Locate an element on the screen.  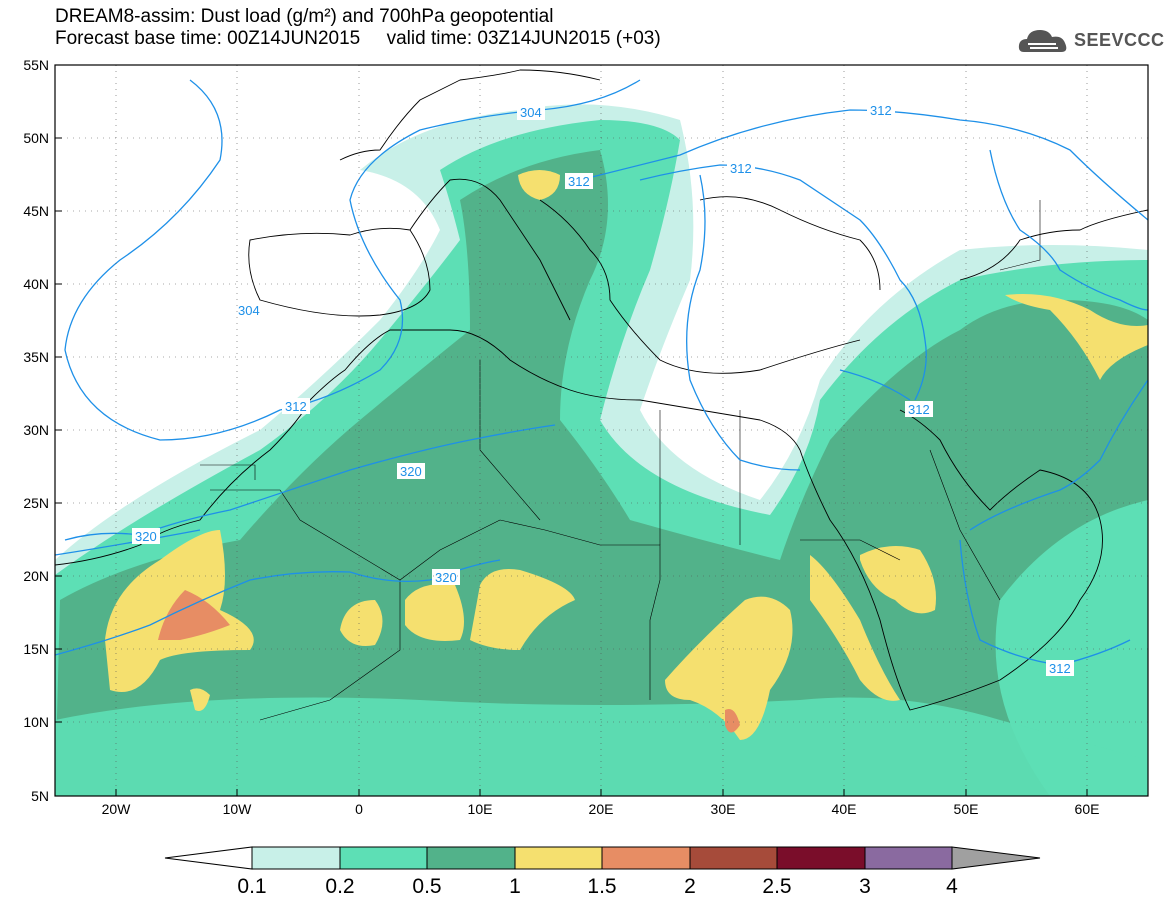
lat-label: 10N is located at coordinates (36, 722).